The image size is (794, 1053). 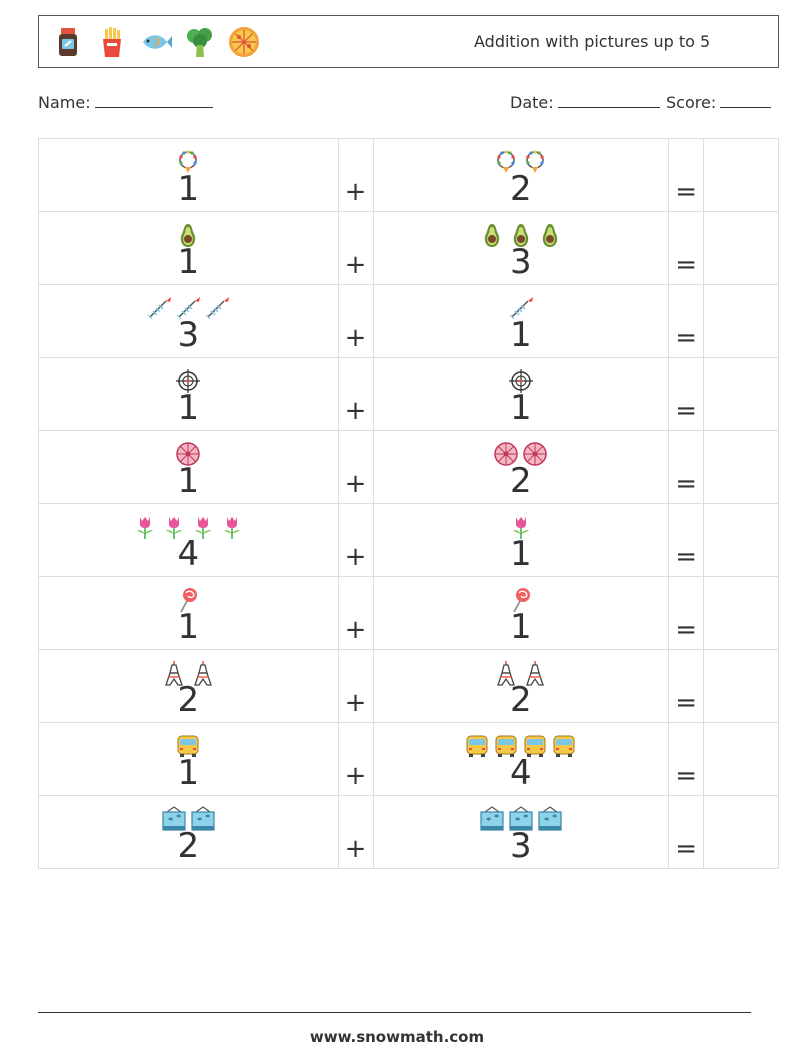 What do you see at coordinates (408, 41) in the screenshot?
I see `worksheet-header: Addition with pictures up to 5` at bounding box center [408, 41].